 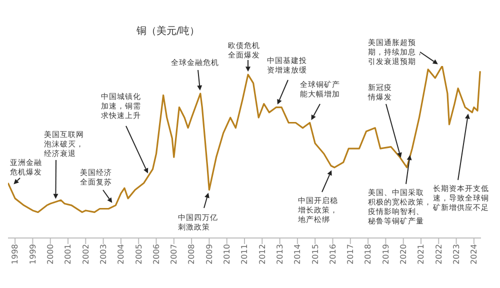 What do you see at coordinates (68, 254) in the screenshot?
I see `x-tick-label: 2001` at bounding box center [68, 254].